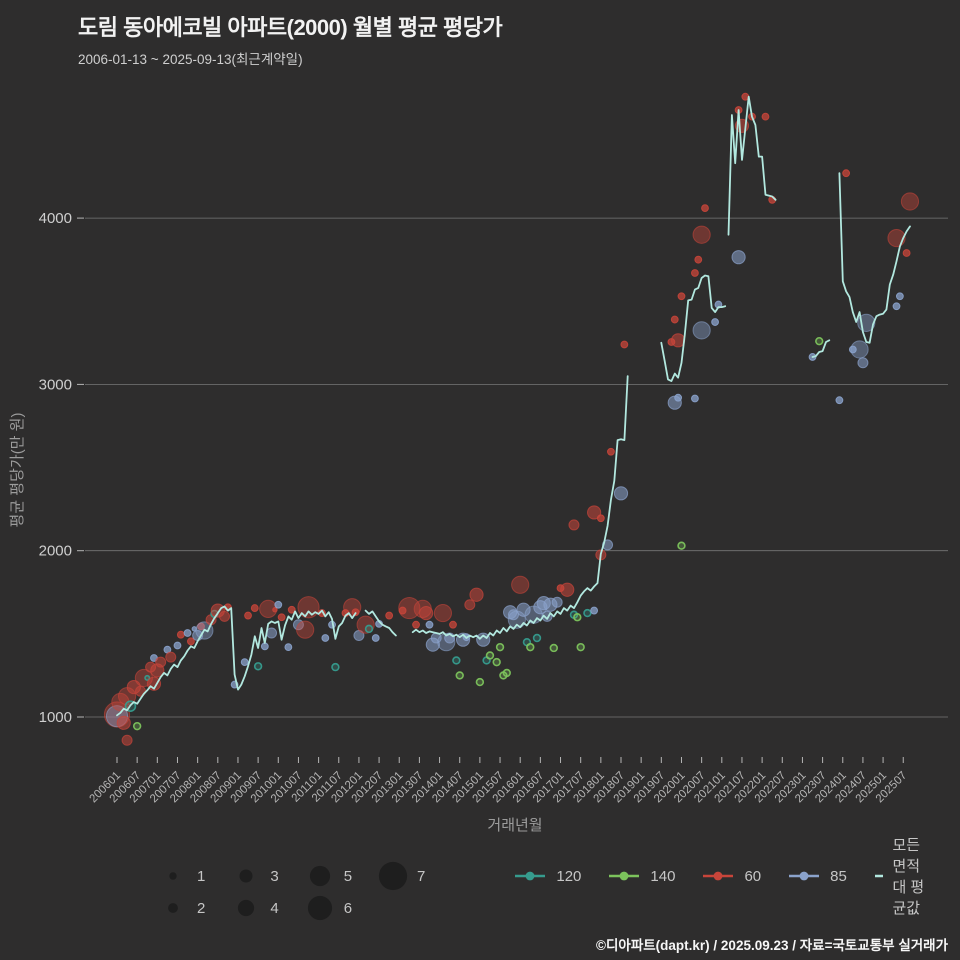  Describe the element at coordinates (328, 876) in the screenshot. I see `legend-size-item-5: 5` at that location.